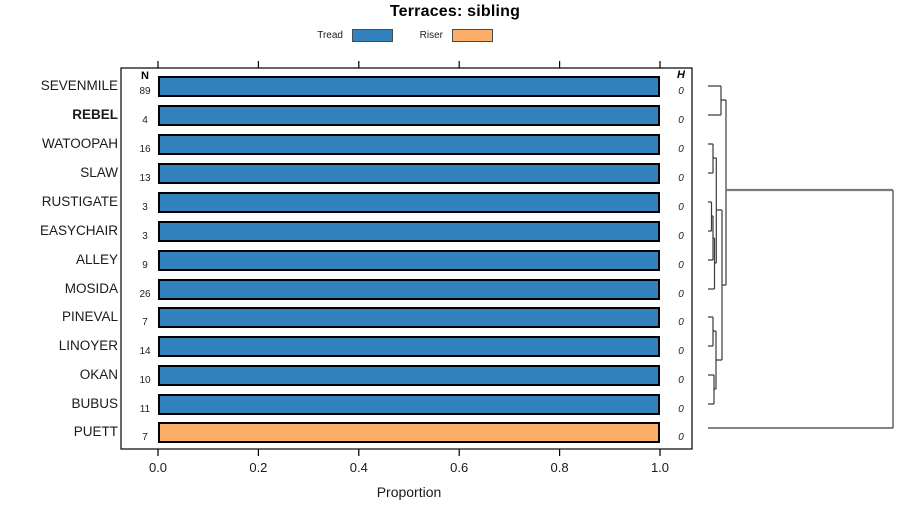  Describe the element at coordinates (145, 322) in the screenshot. I see `n-value-pineval: 7` at that location.